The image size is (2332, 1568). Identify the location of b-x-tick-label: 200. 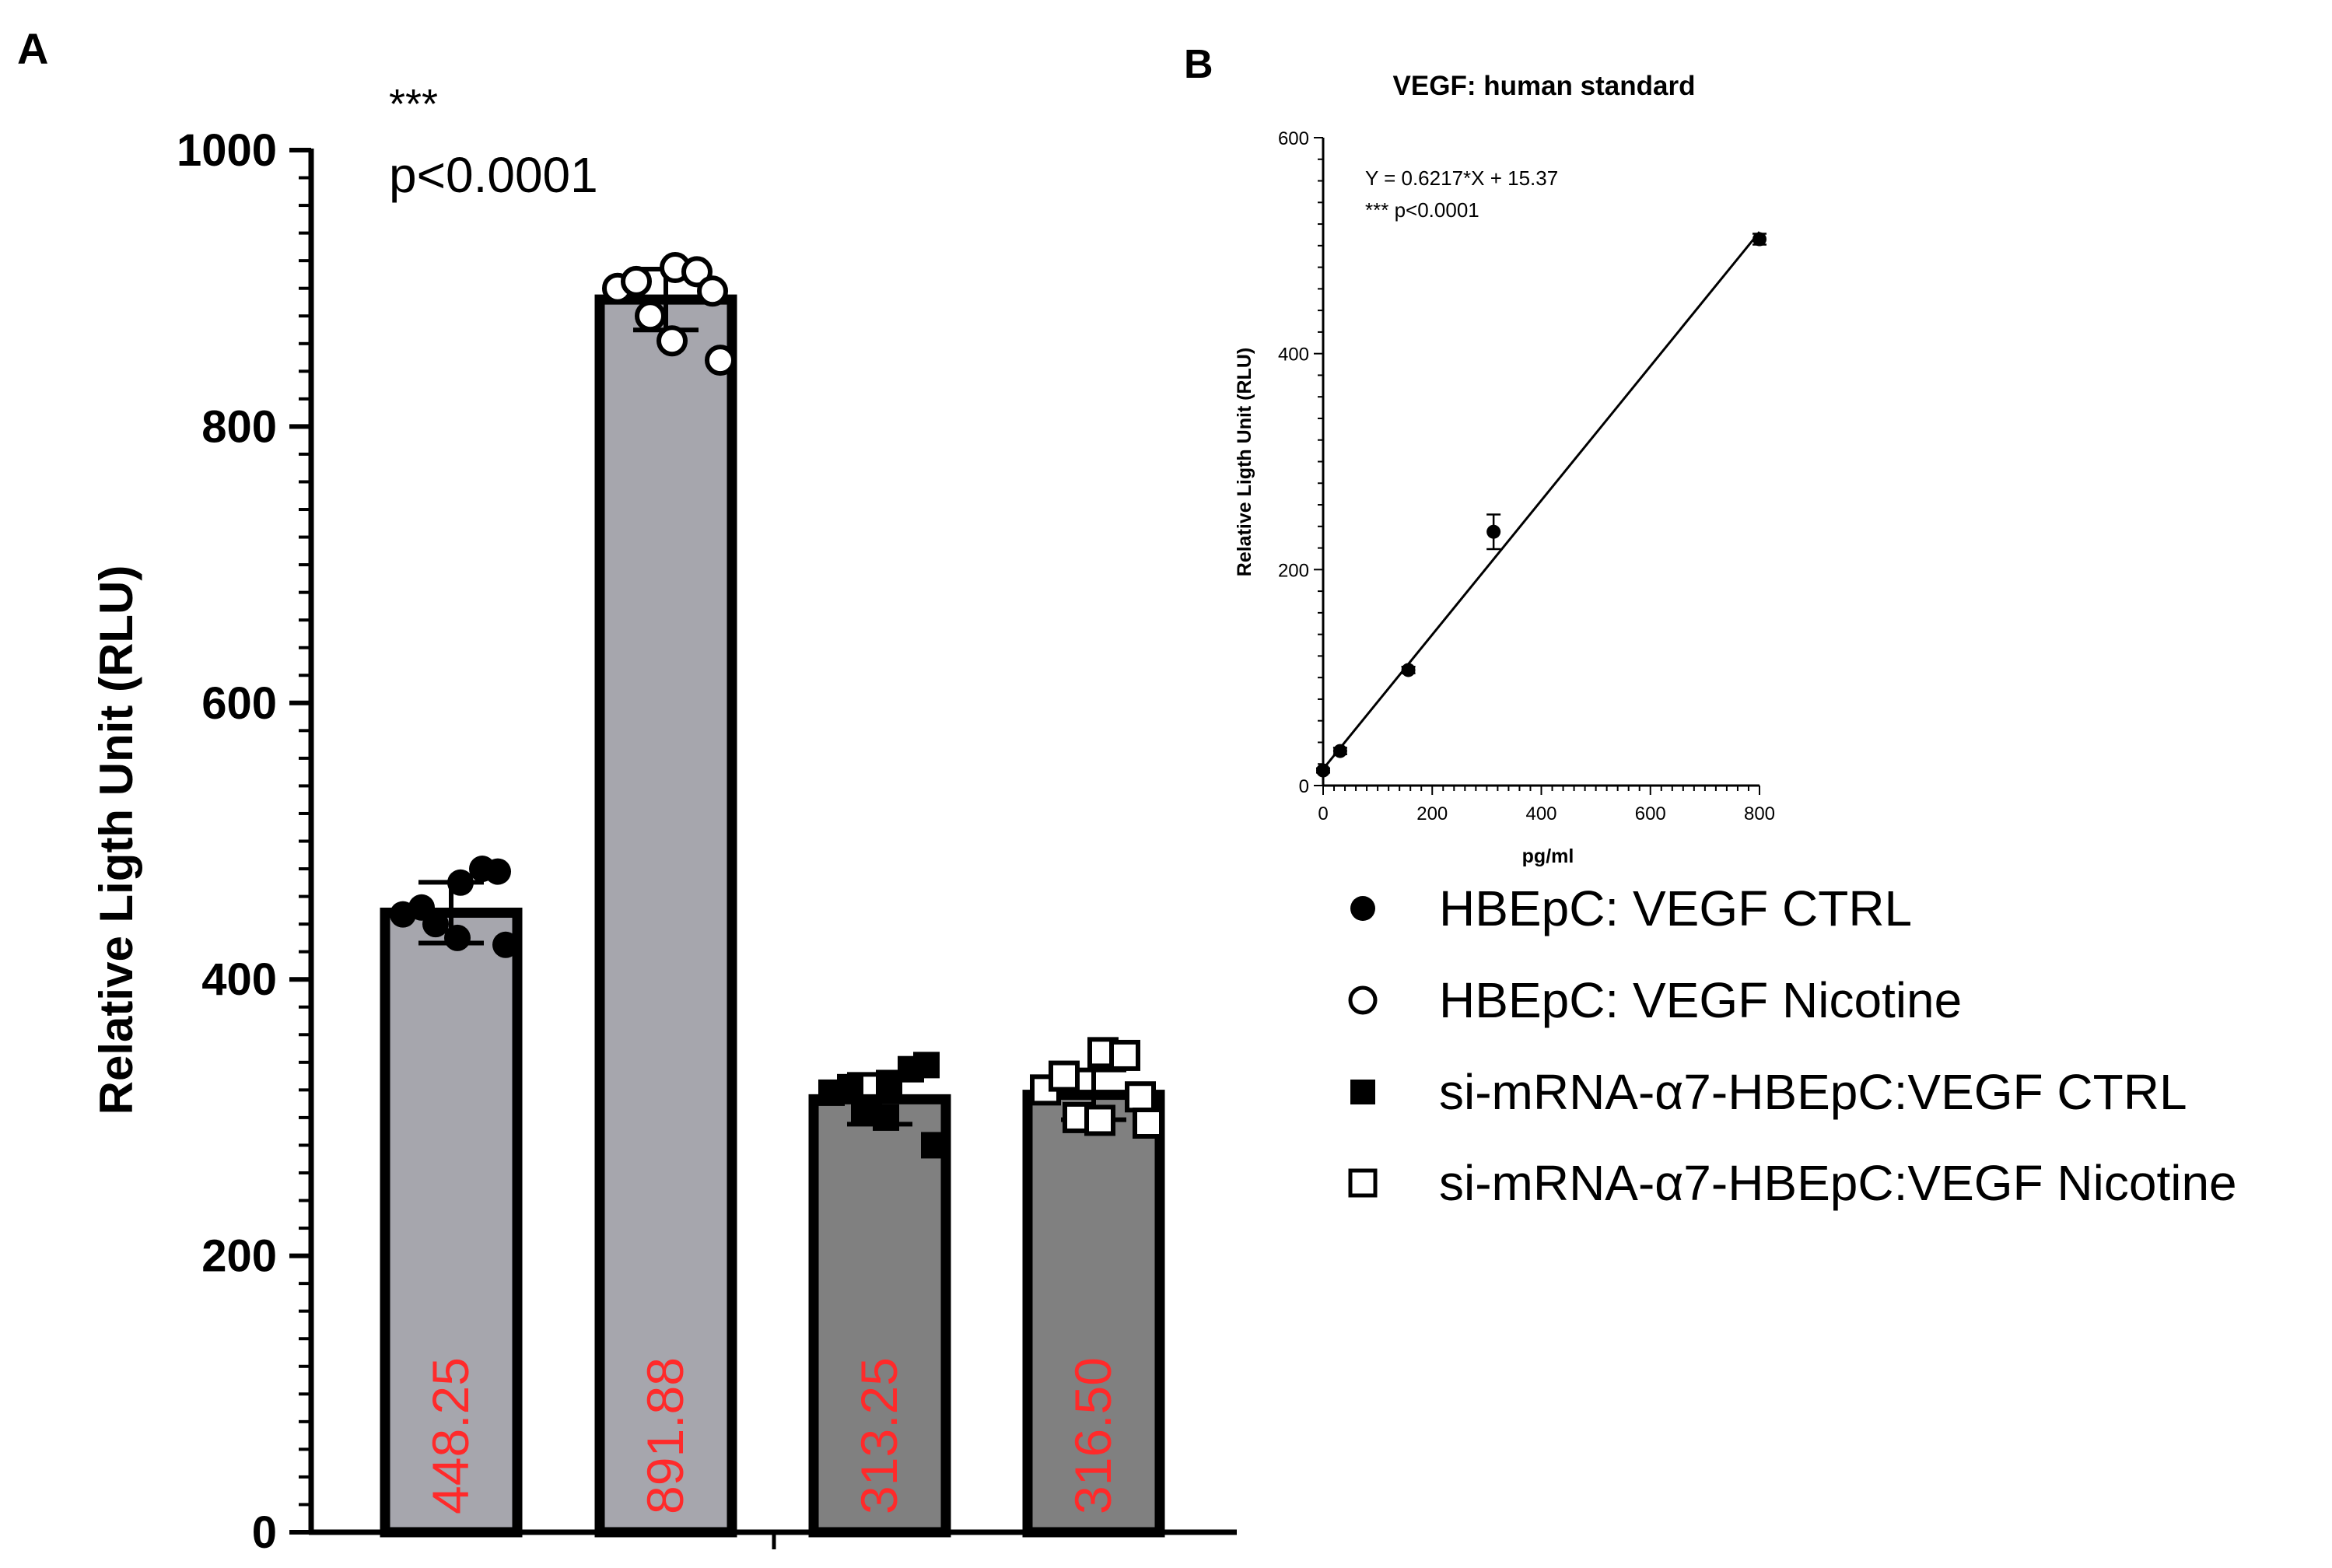
(1432, 814).